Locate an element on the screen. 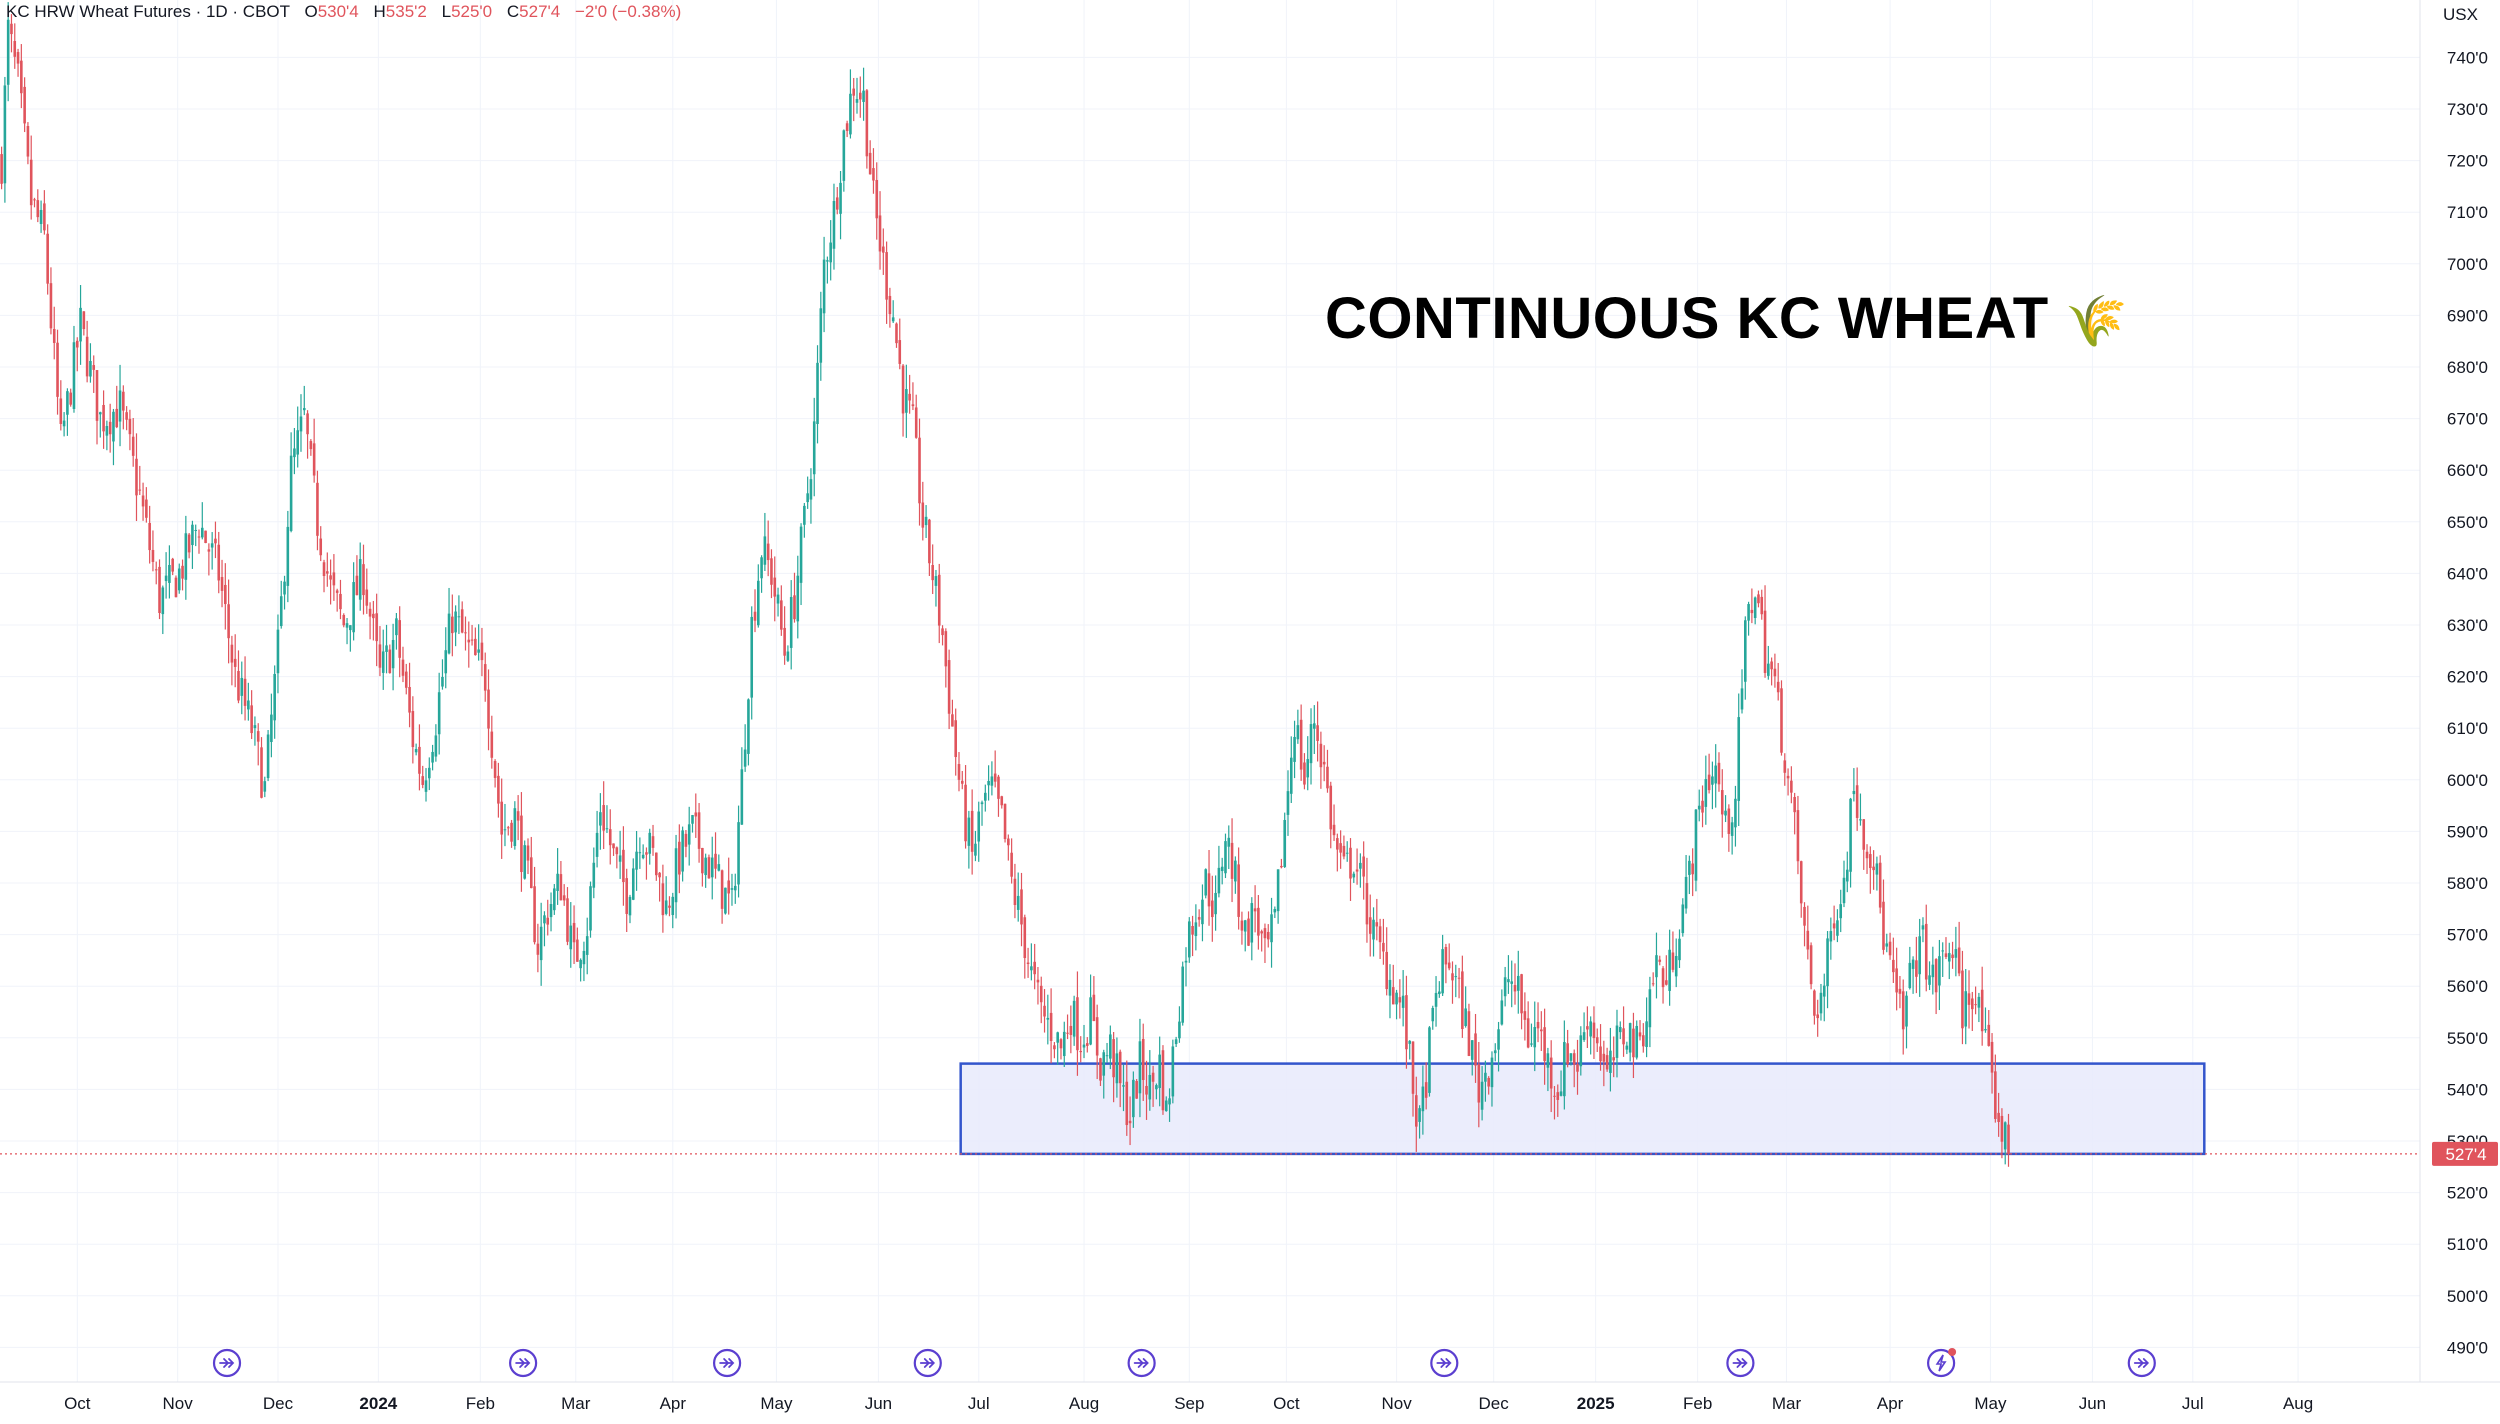  price-tick-label: 680'0 is located at coordinates (2467, 367).